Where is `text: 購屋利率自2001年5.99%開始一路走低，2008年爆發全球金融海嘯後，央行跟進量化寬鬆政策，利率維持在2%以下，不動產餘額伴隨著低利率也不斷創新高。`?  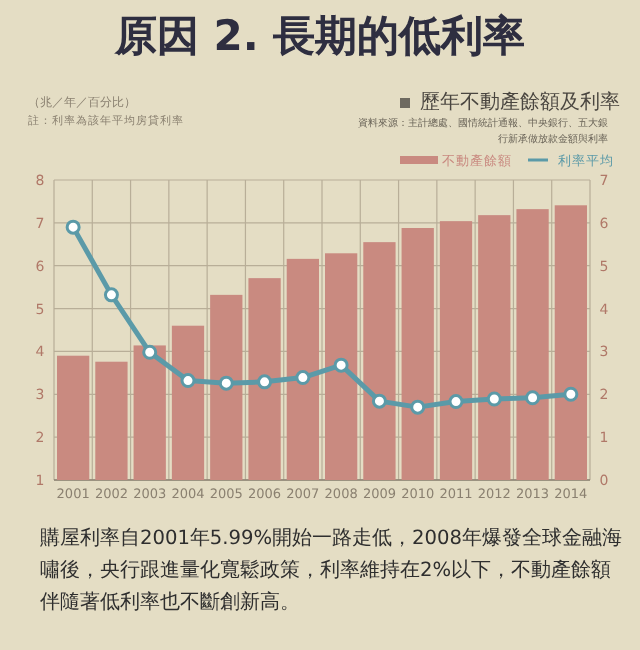 text: 購屋利率自2001年5.99%開始一路走低，2008年爆發全球金融海嘯後，央行跟進量化寬鬆政策，利率維持在2%以下，不動產餘額伴隨著低利率也不斷創新高。 is located at coordinates (332, 571).